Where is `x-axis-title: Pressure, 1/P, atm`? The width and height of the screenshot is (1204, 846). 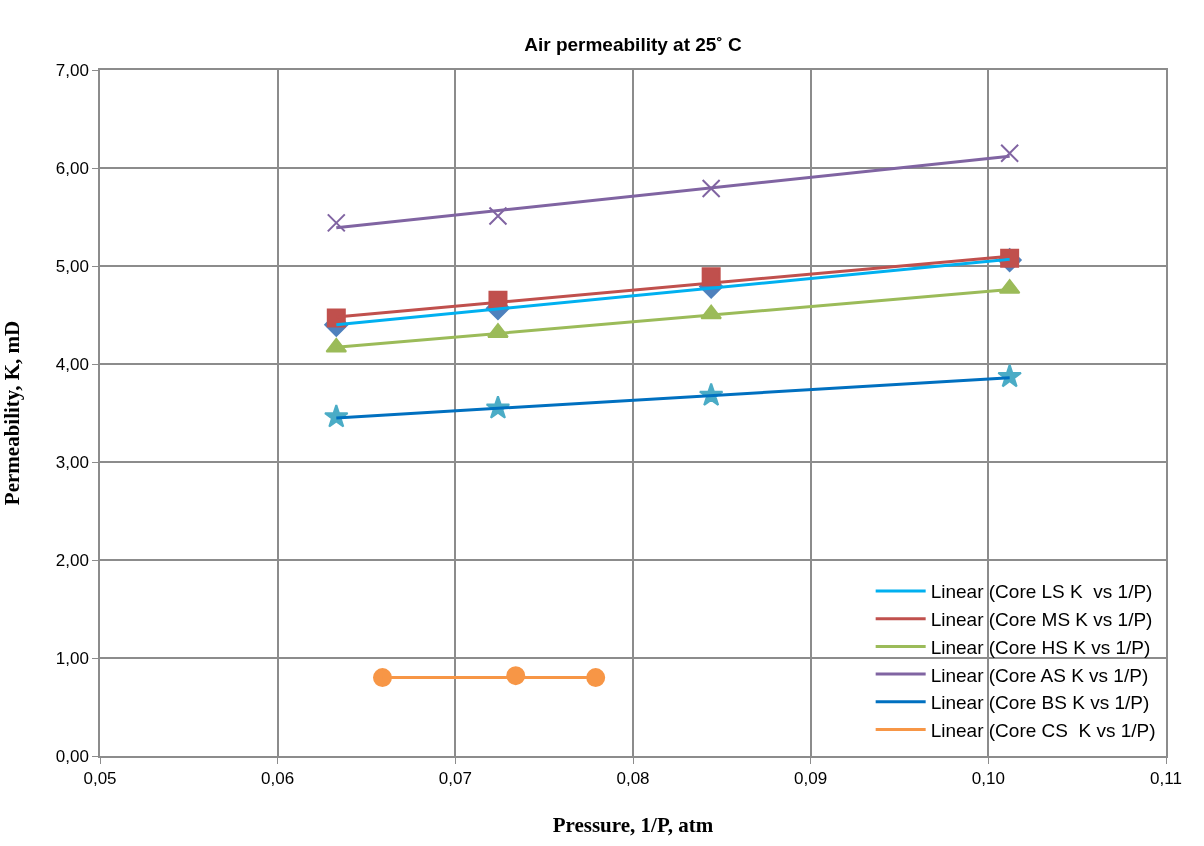
x-axis-title: Pressure, 1/P, atm is located at coordinates (633, 824).